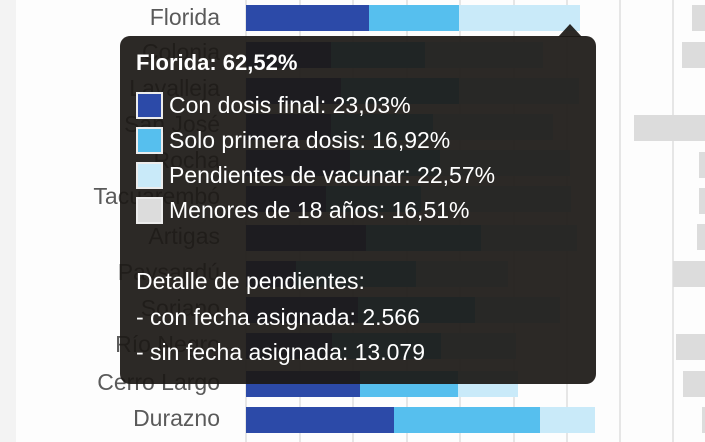  I want to click on tooltip-item-solo-primera-dosis: Solo primera dosis: 16,92%, so click(293, 140).